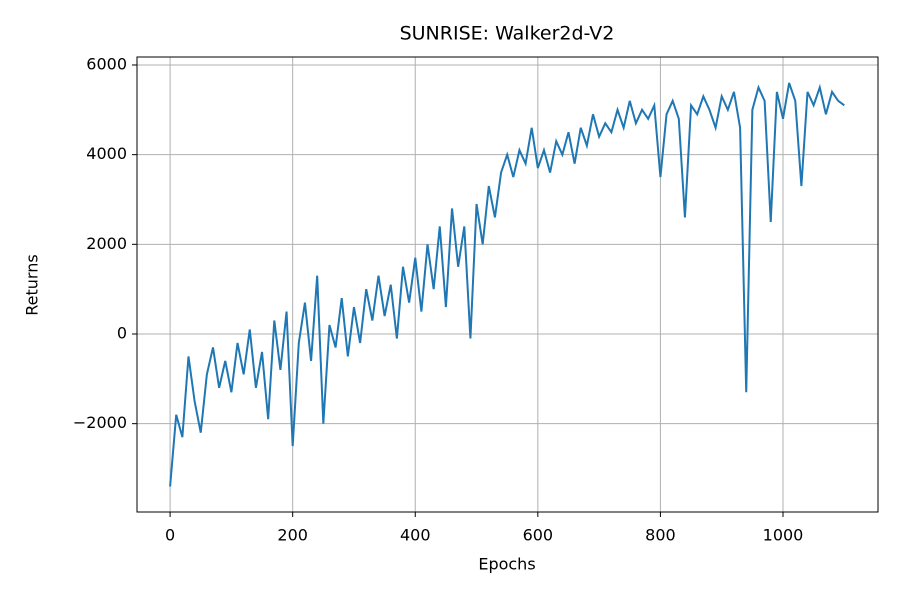  Describe the element at coordinates (783, 535) in the screenshot. I see `x-tick-label: 1000` at that location.